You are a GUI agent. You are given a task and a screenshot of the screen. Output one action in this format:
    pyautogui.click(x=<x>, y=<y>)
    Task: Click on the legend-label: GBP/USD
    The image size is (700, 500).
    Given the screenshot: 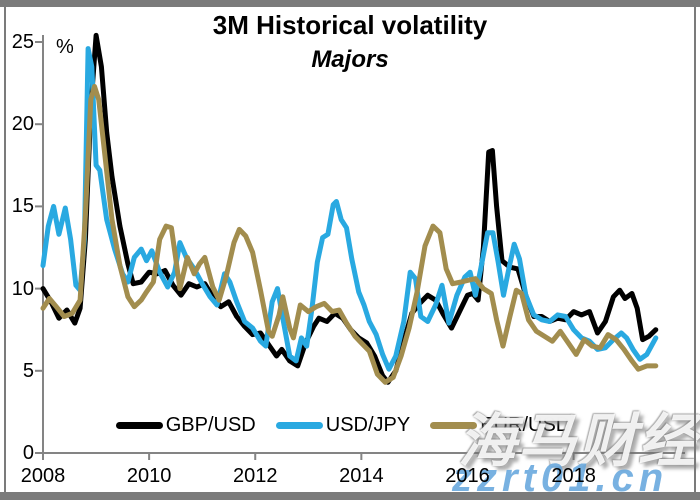 What is the action you would take?
    pyautogui.click(x=210, y=424)
    